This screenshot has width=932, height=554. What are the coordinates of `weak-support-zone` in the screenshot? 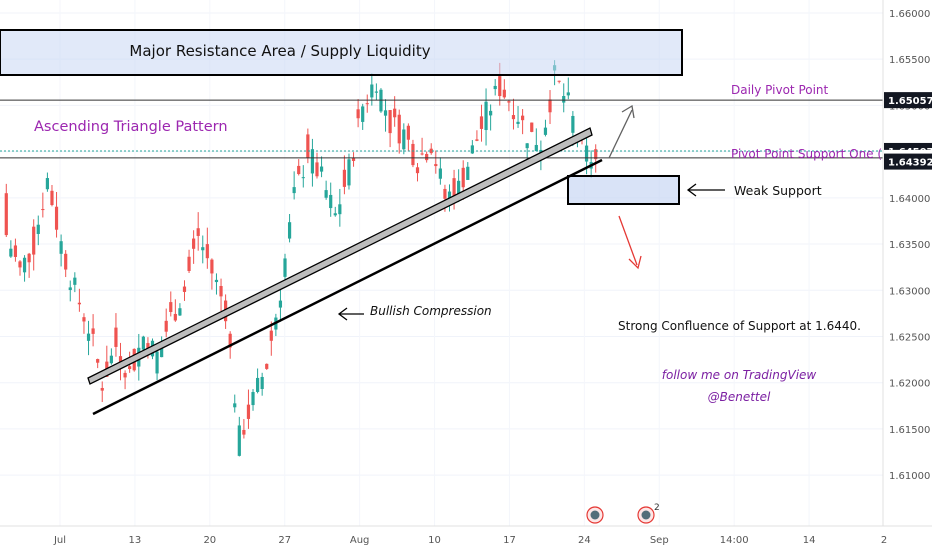 It's located at (623, 190).